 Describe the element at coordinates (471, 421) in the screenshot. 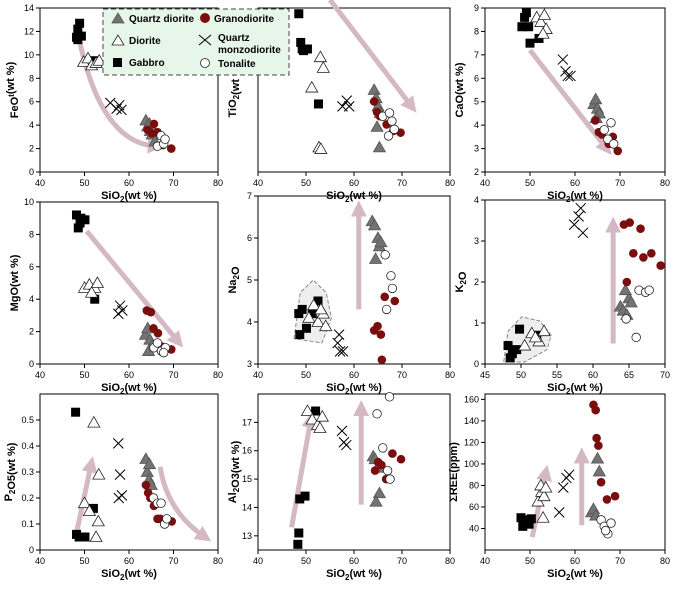

I see `y-tick-label: 140` at that location.